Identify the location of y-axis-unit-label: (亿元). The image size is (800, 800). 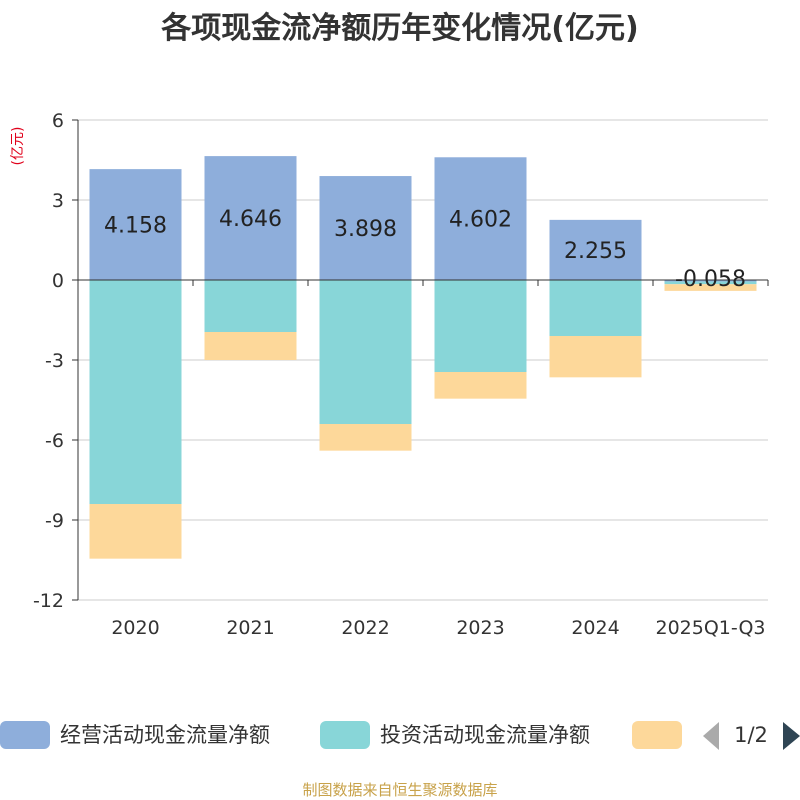
(18, 146).